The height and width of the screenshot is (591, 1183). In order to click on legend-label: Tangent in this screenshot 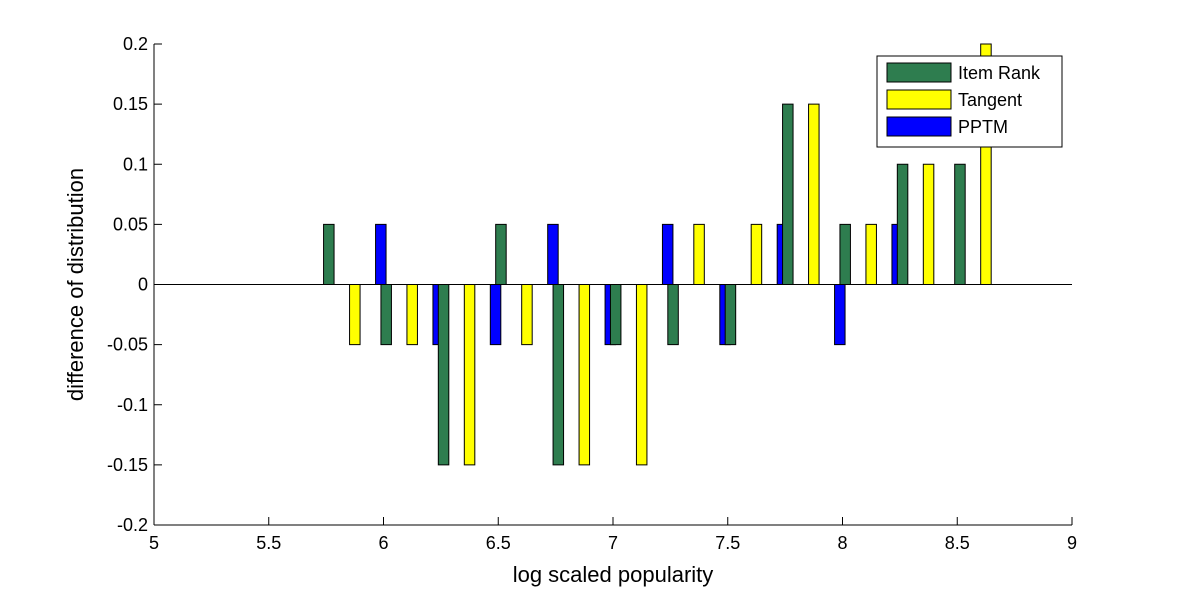, I will do `click(990, 100)`.